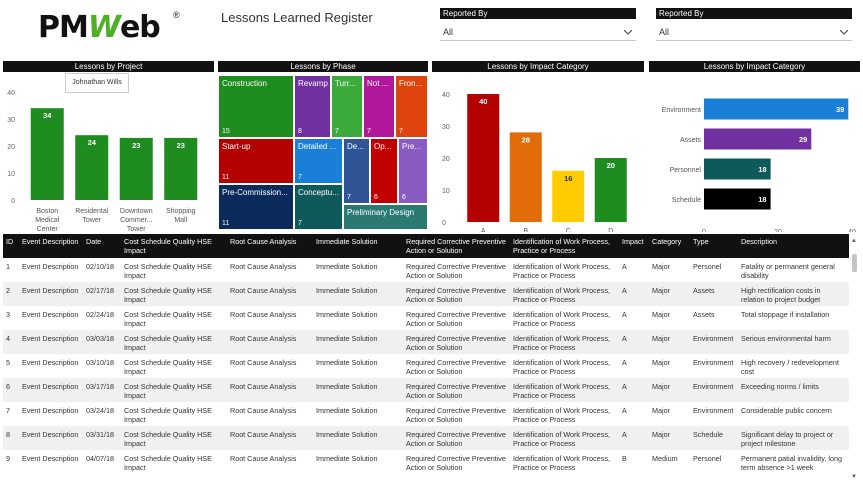  What do you see at coordinates (379, 106) in the screenshot?
I see `treemap-cell: Not ... 7` at bounding box center [379, 106].